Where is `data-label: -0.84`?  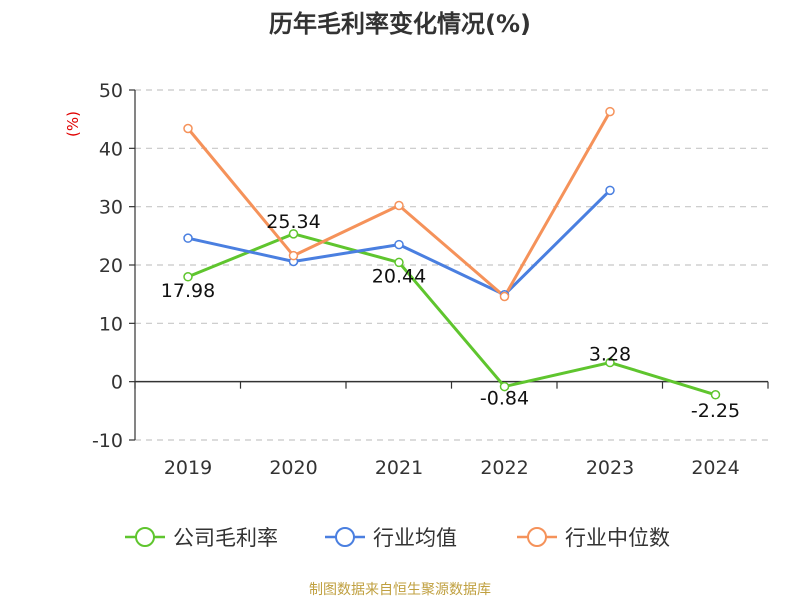
data-label: -0.84 is located at coordinates (504, 399).